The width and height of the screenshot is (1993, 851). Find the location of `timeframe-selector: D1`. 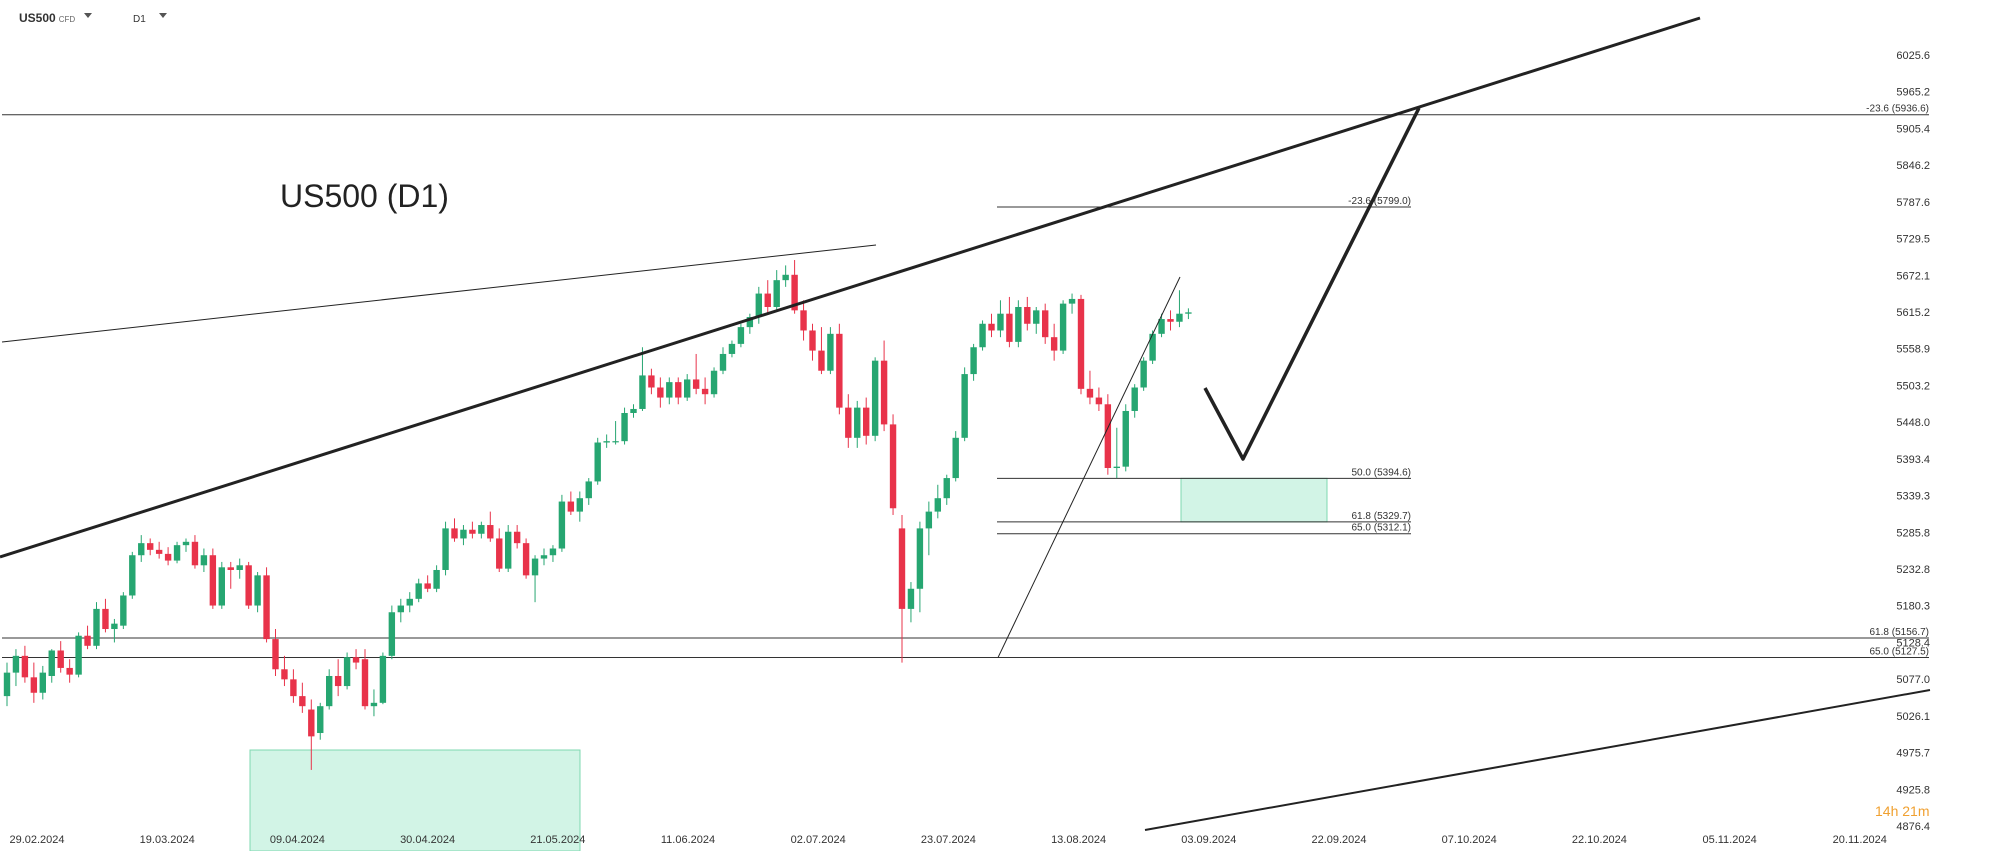

timeframe-selector: D1 is located at coordinates (139, 19).